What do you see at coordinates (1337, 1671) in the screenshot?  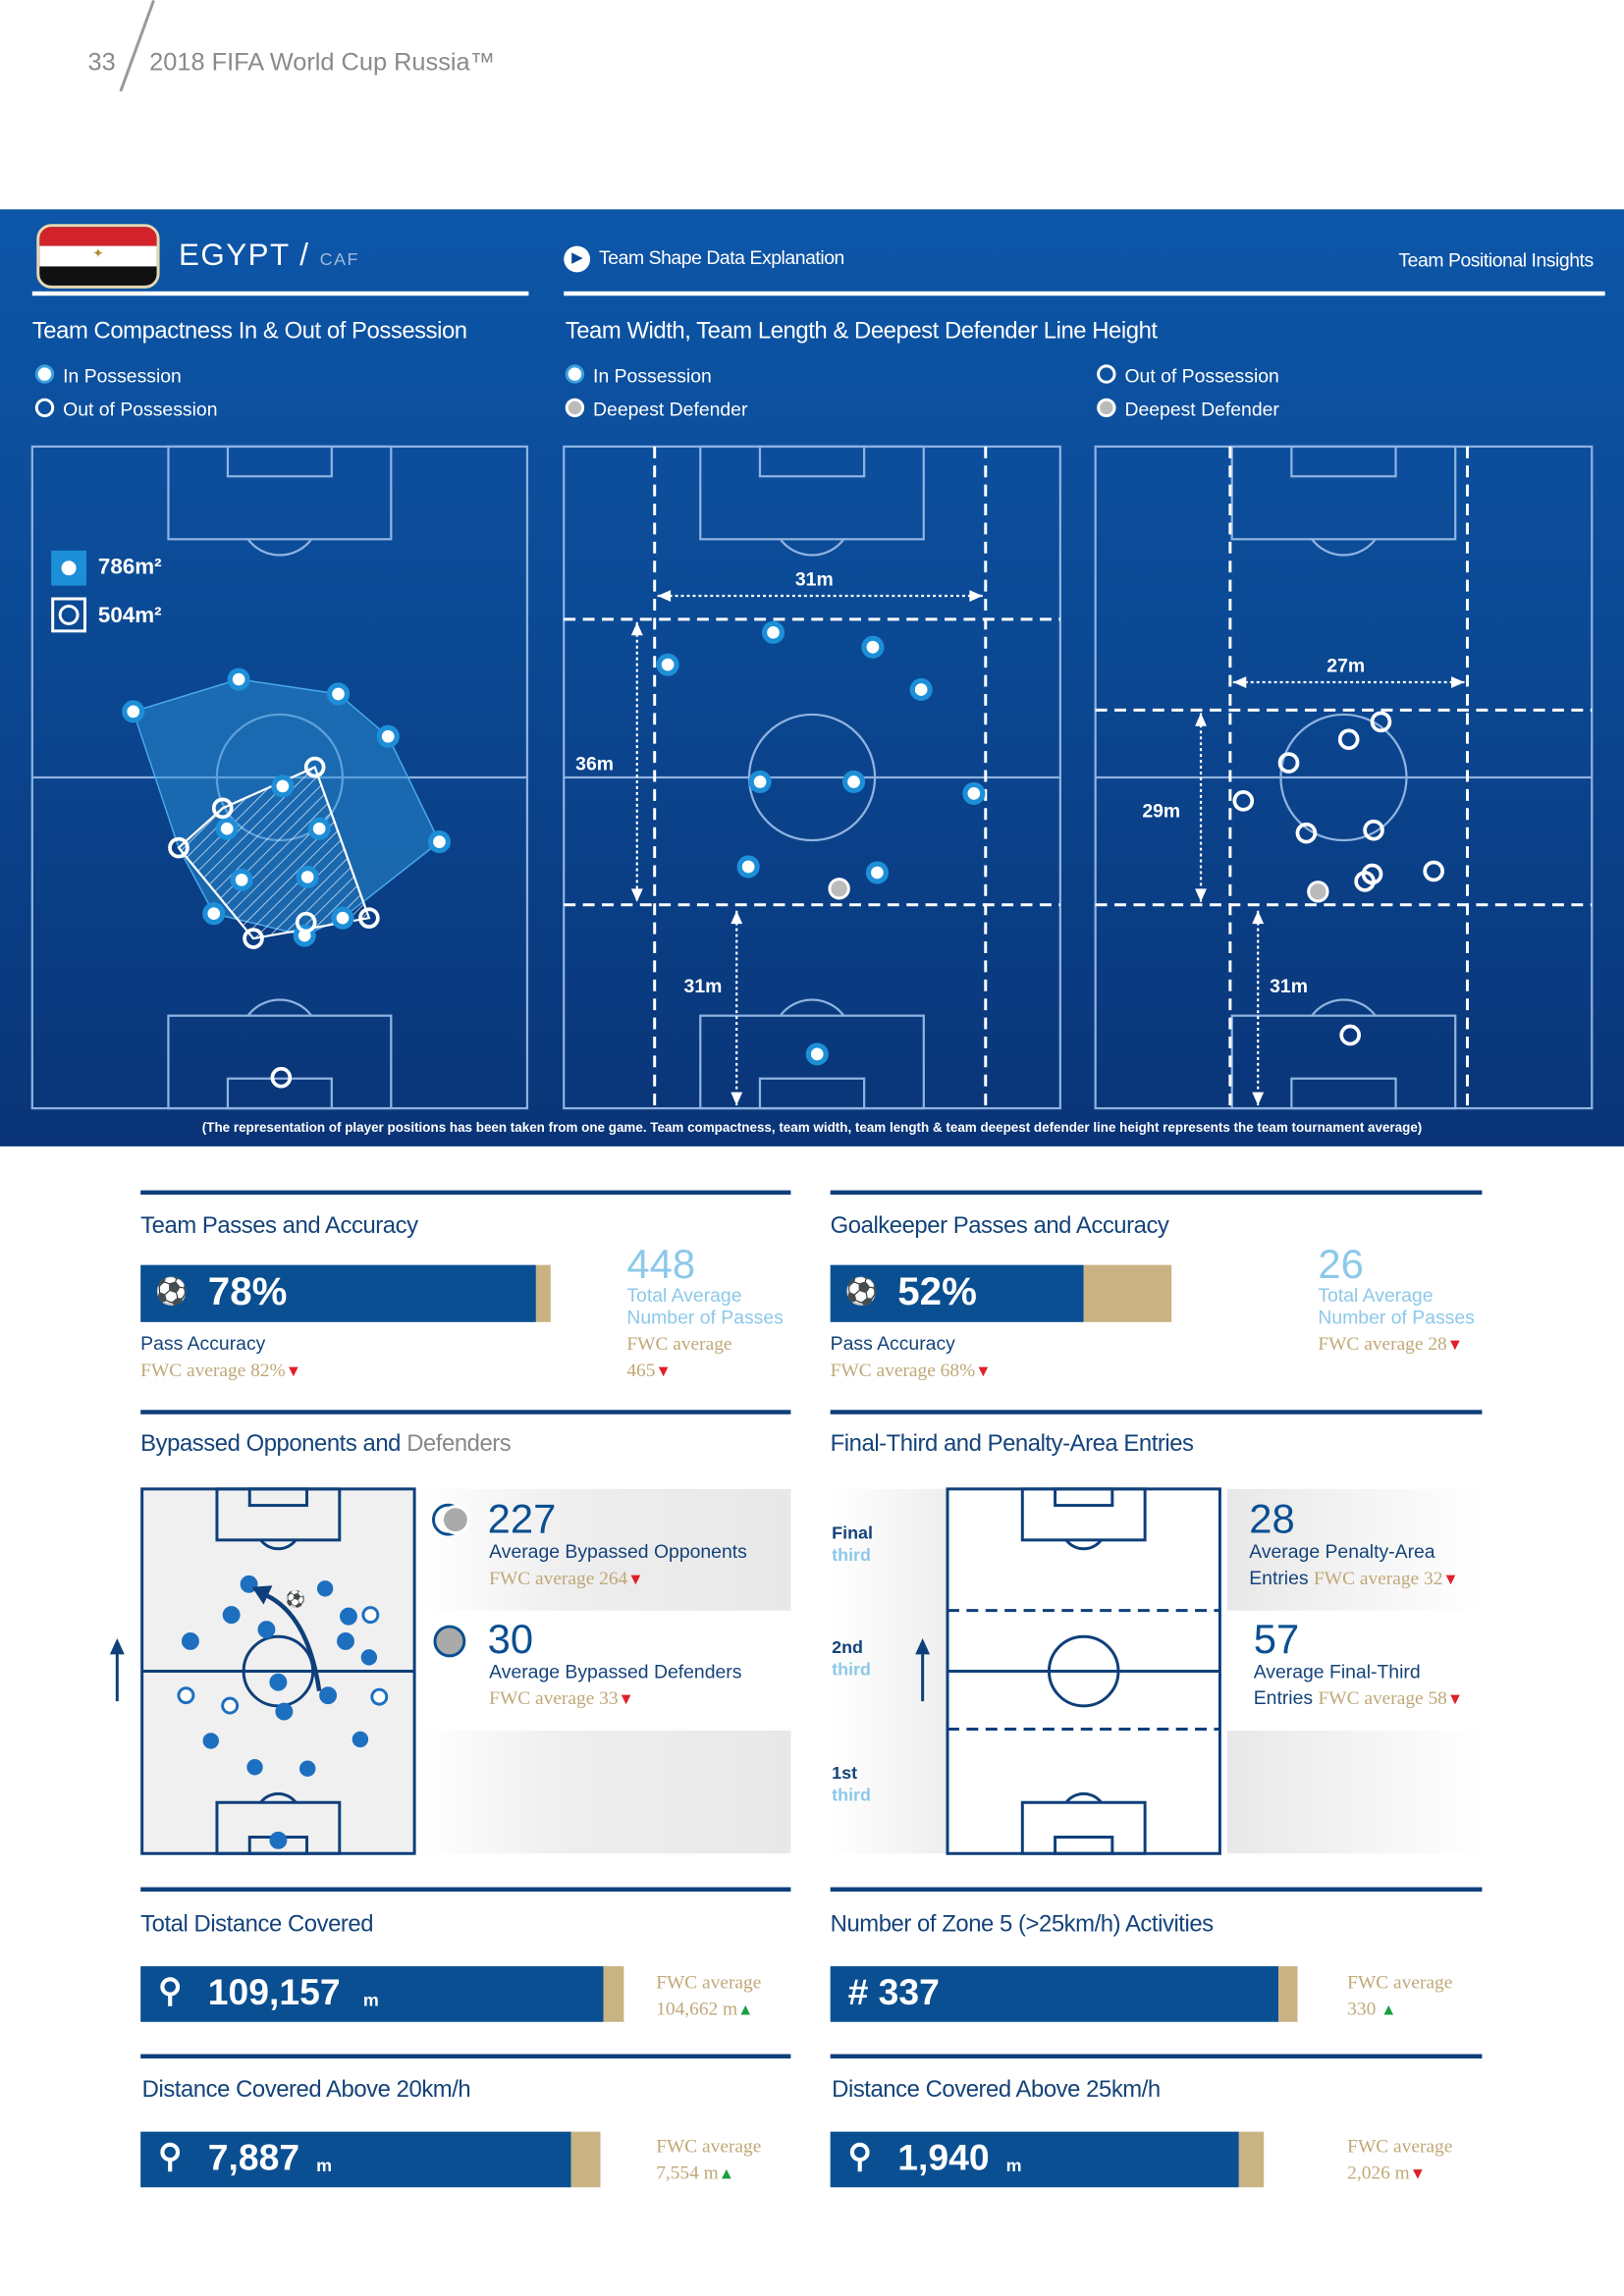 I see `final-third-entries-label: Average Final-Third` at bounding box center [1337, 1671].